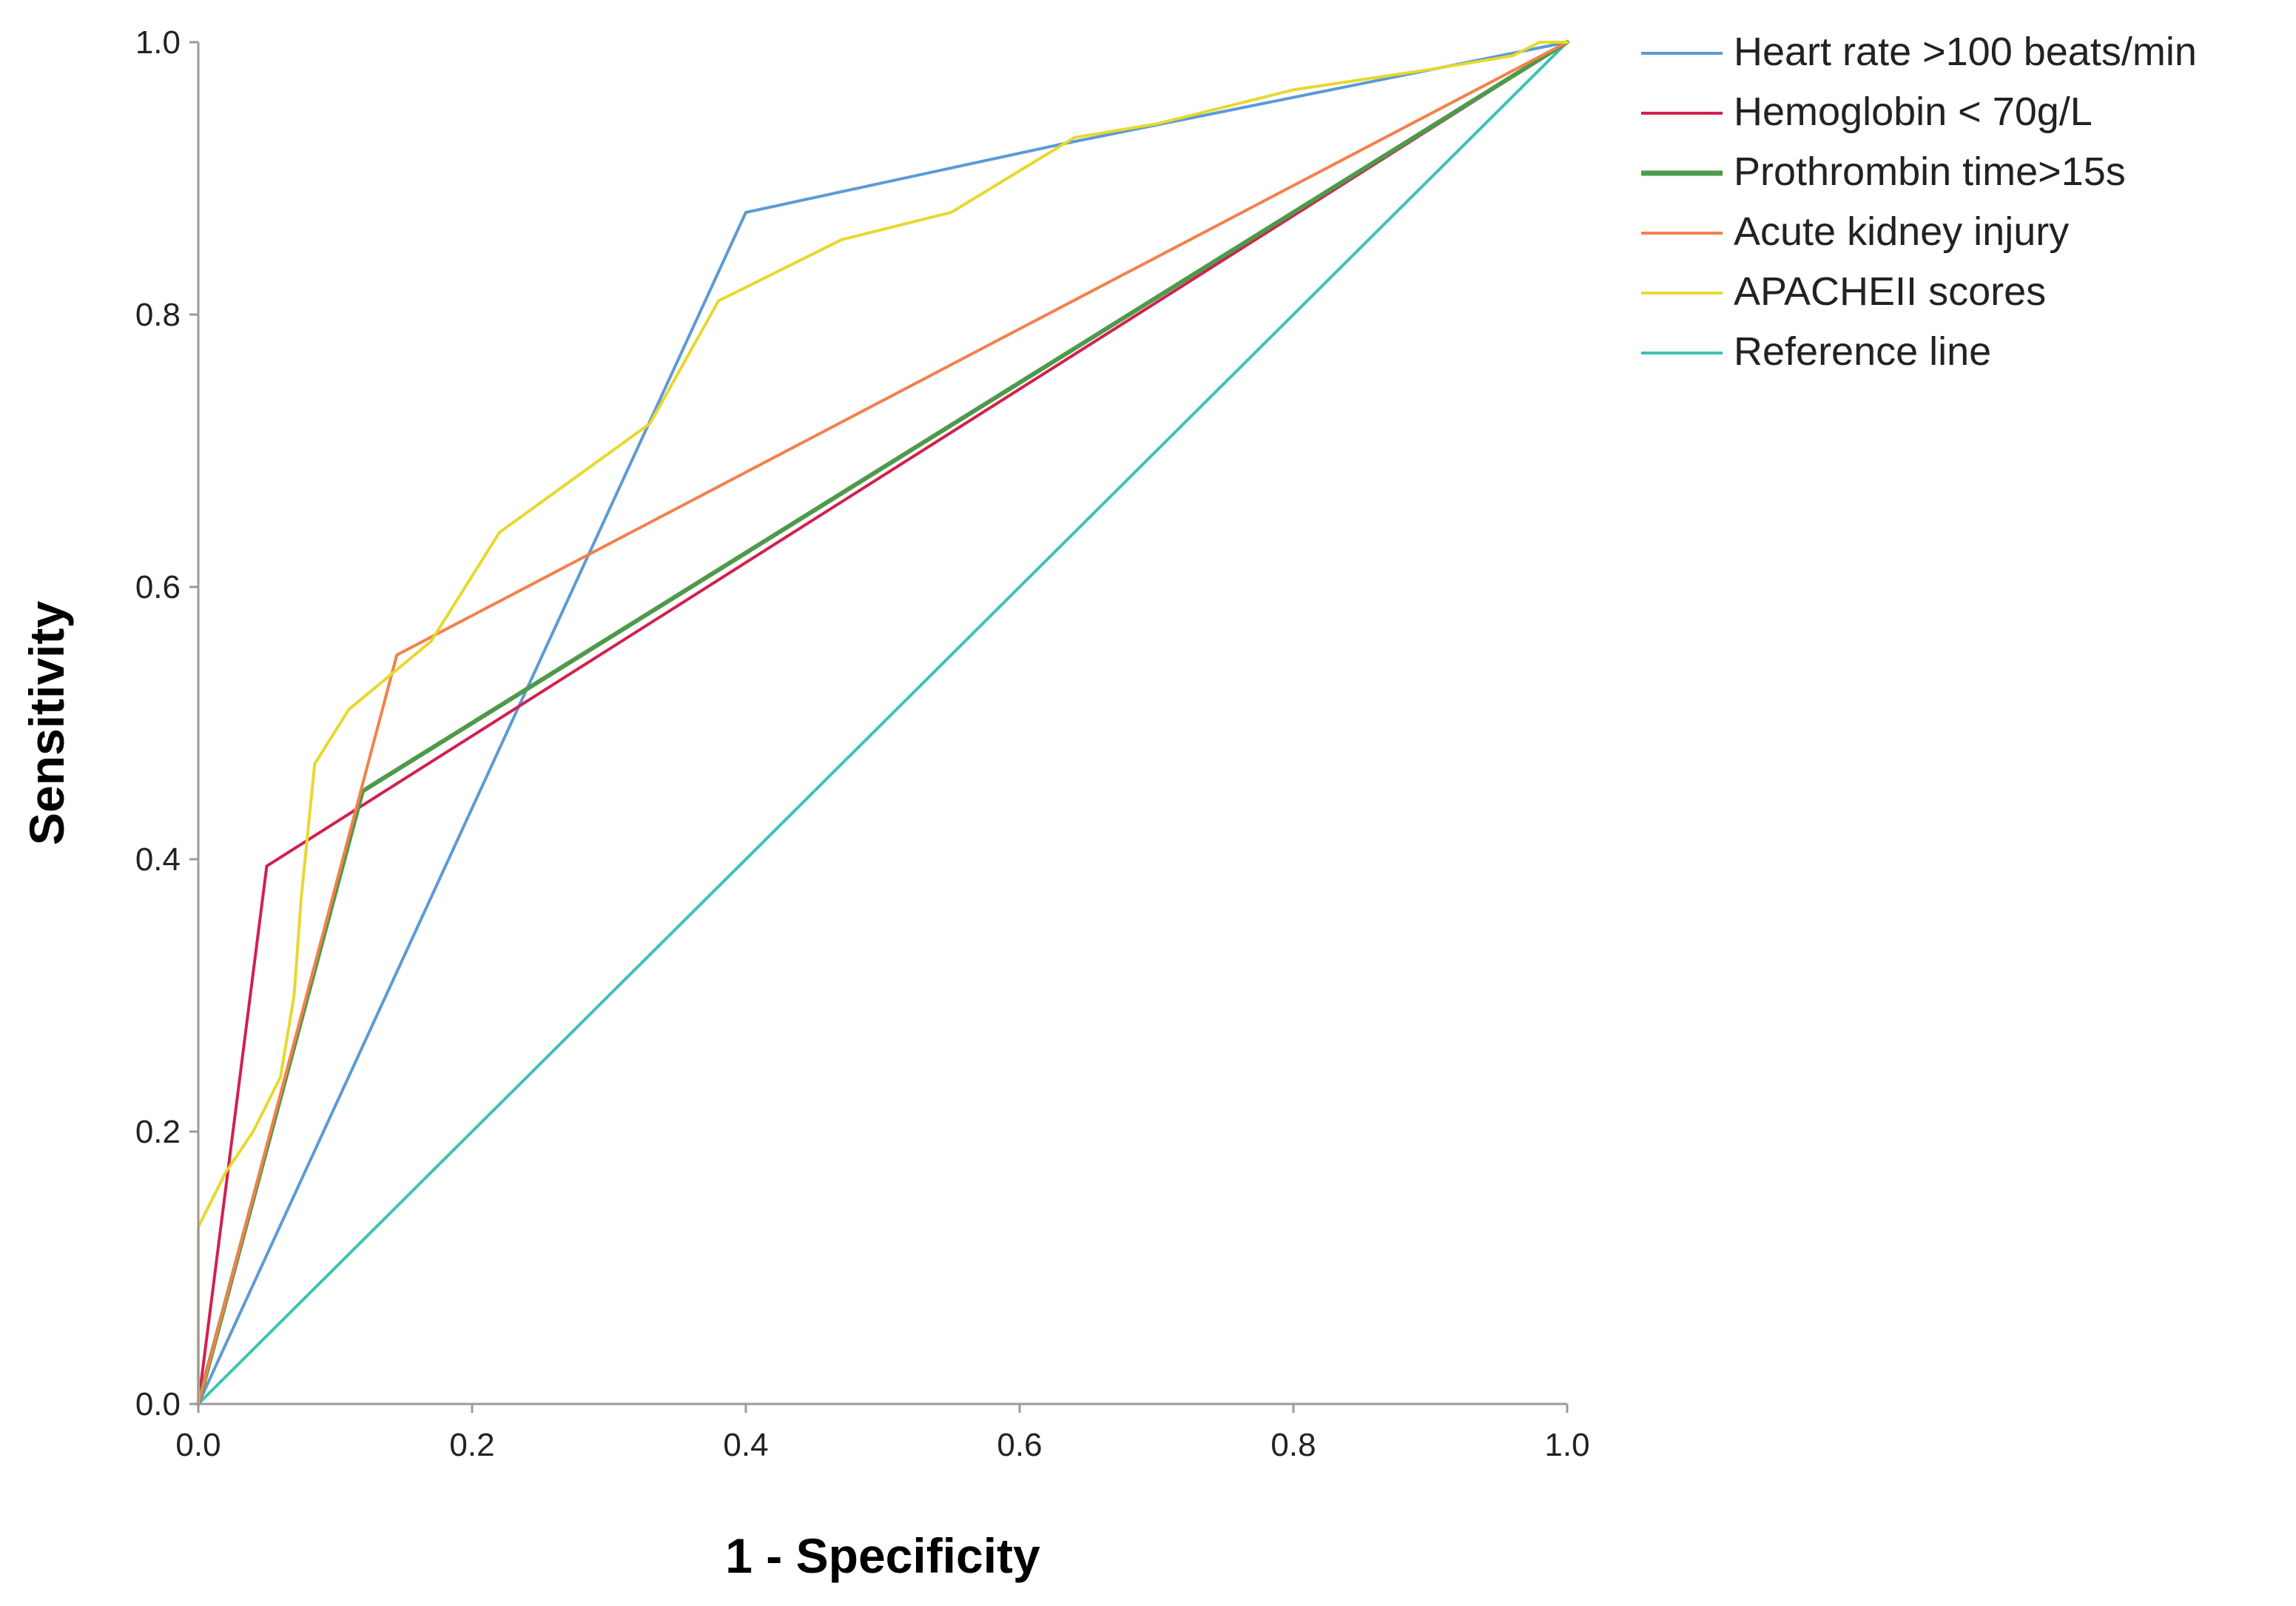 The image size is (2296, 1606). What do you see at coordinates (158, 42) in the screenshot?
I see `y-tick-label: 1.0` at bounding box center [158, 42].